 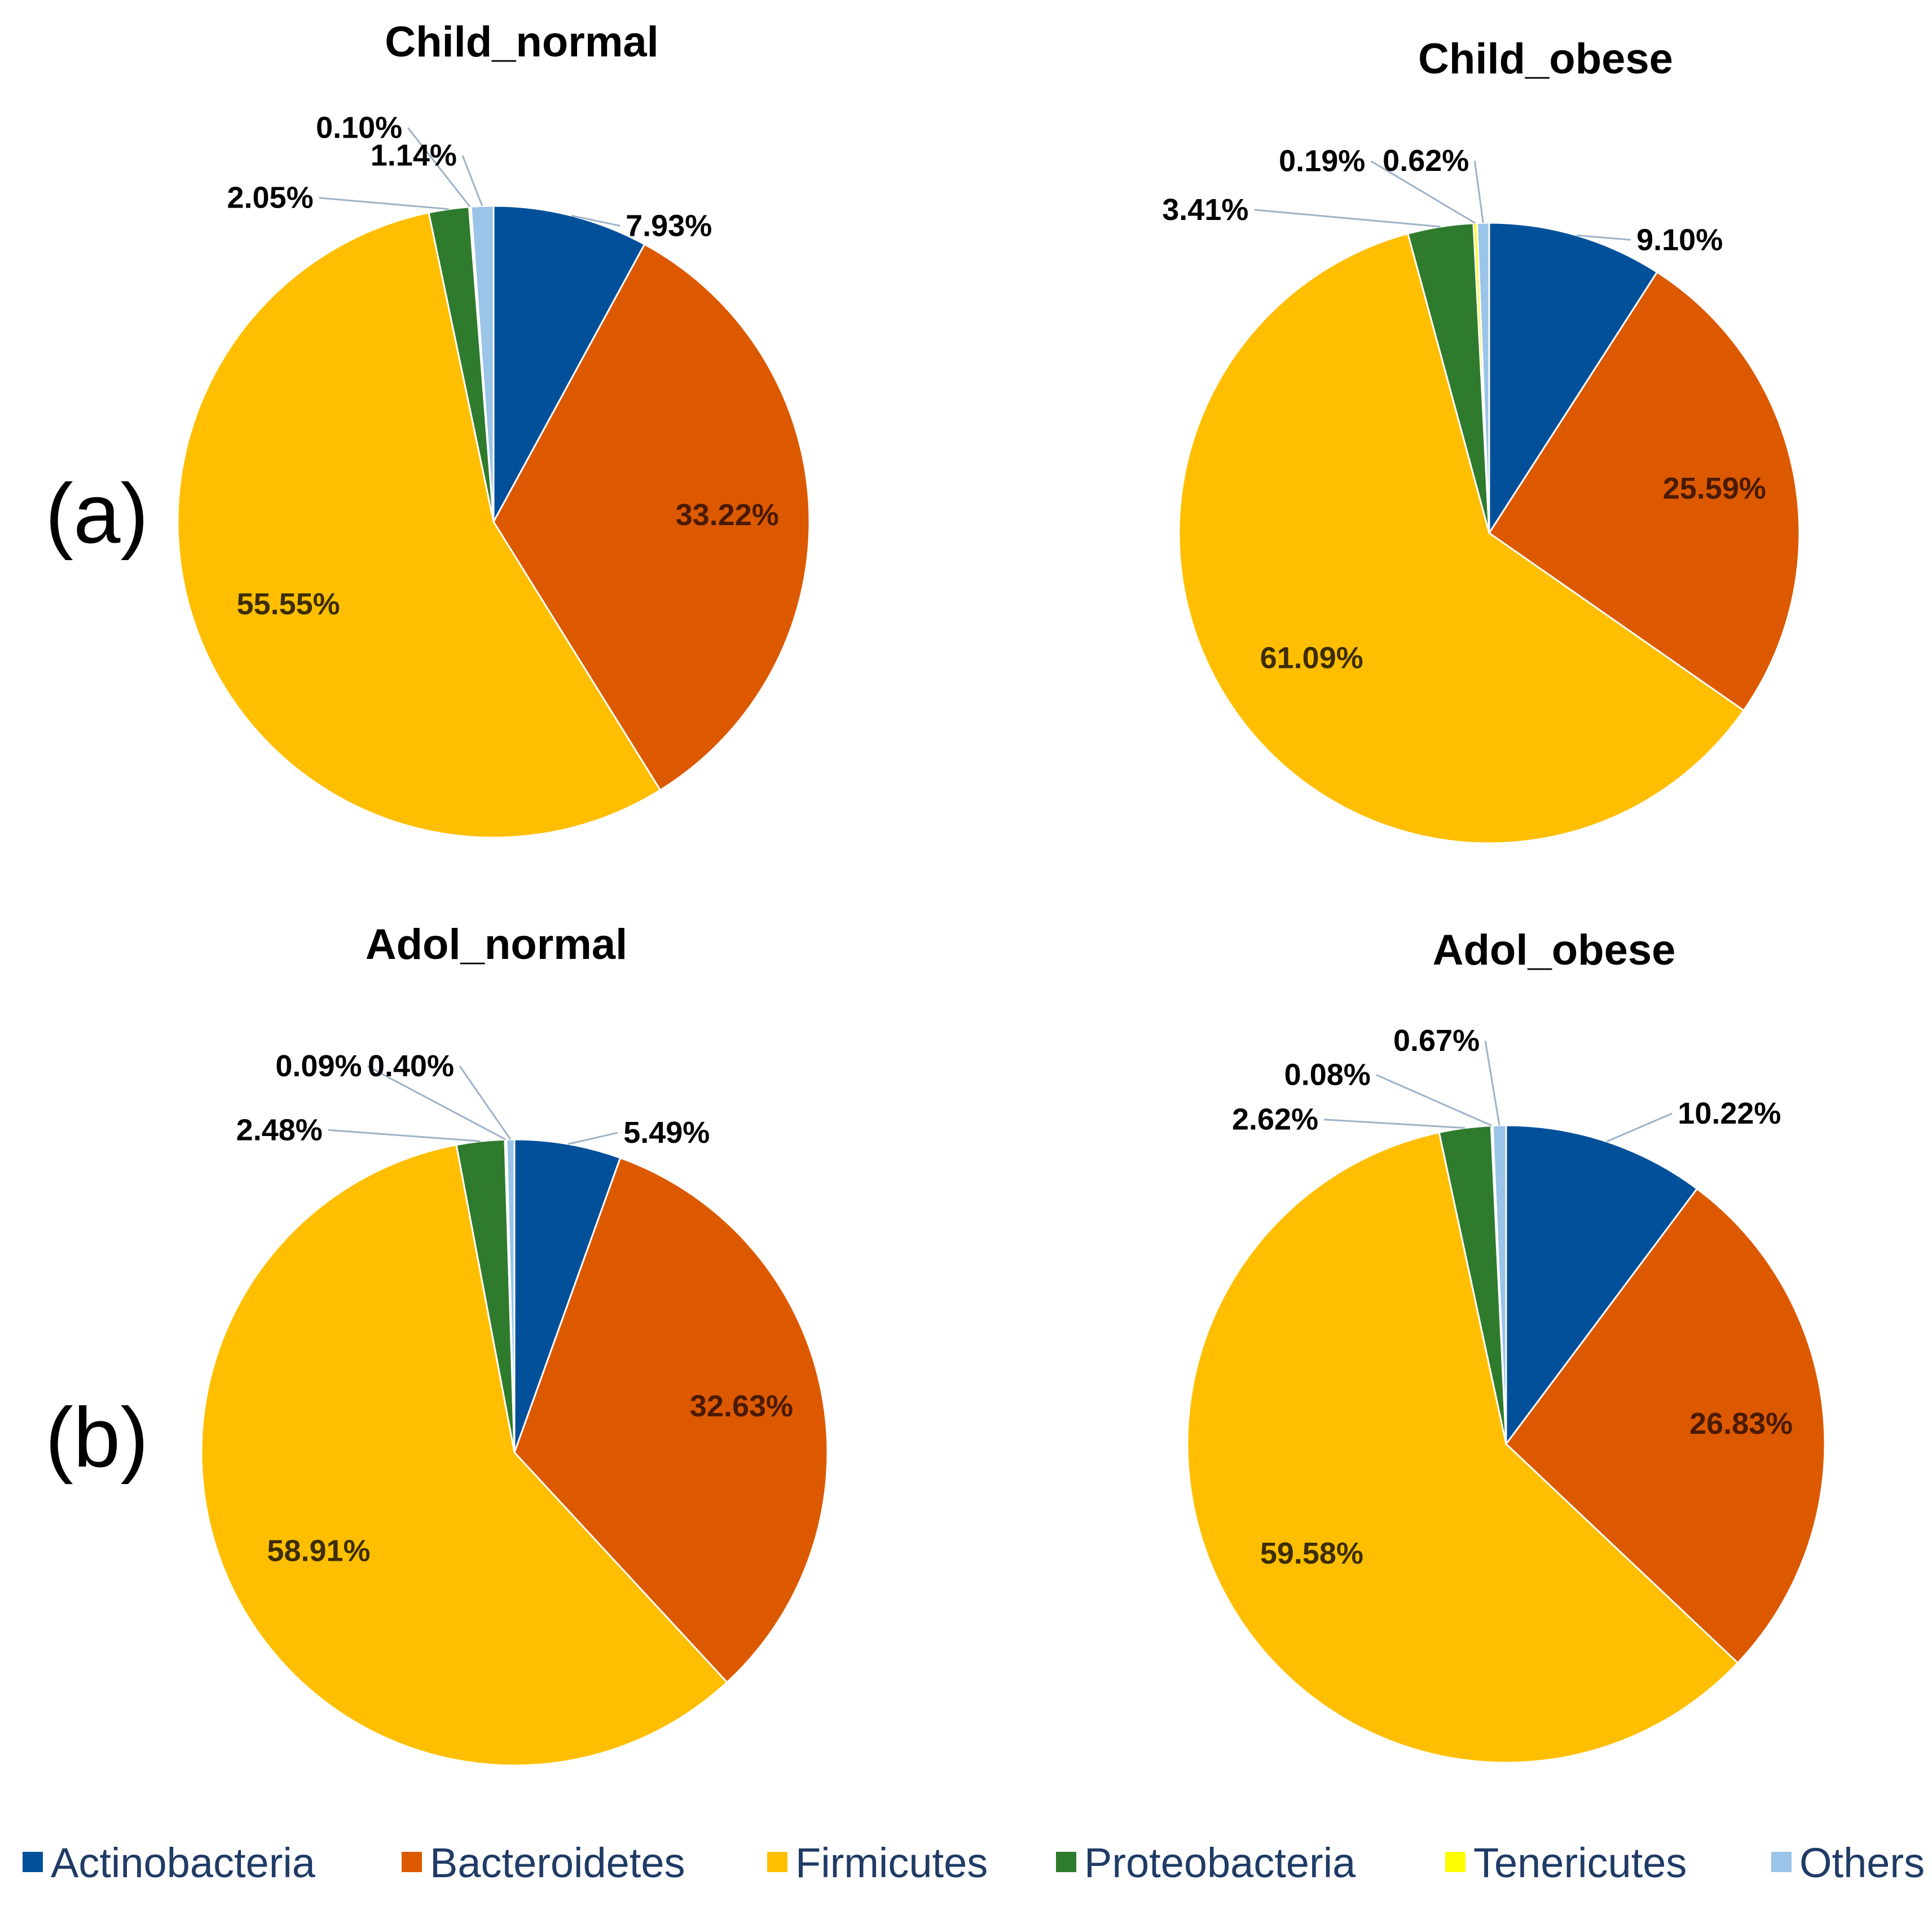 What do you see at coordinates (1862, 1862) in the screenshot?
I see `legend-label-others: Others` at bounding box center [1862, 1862].